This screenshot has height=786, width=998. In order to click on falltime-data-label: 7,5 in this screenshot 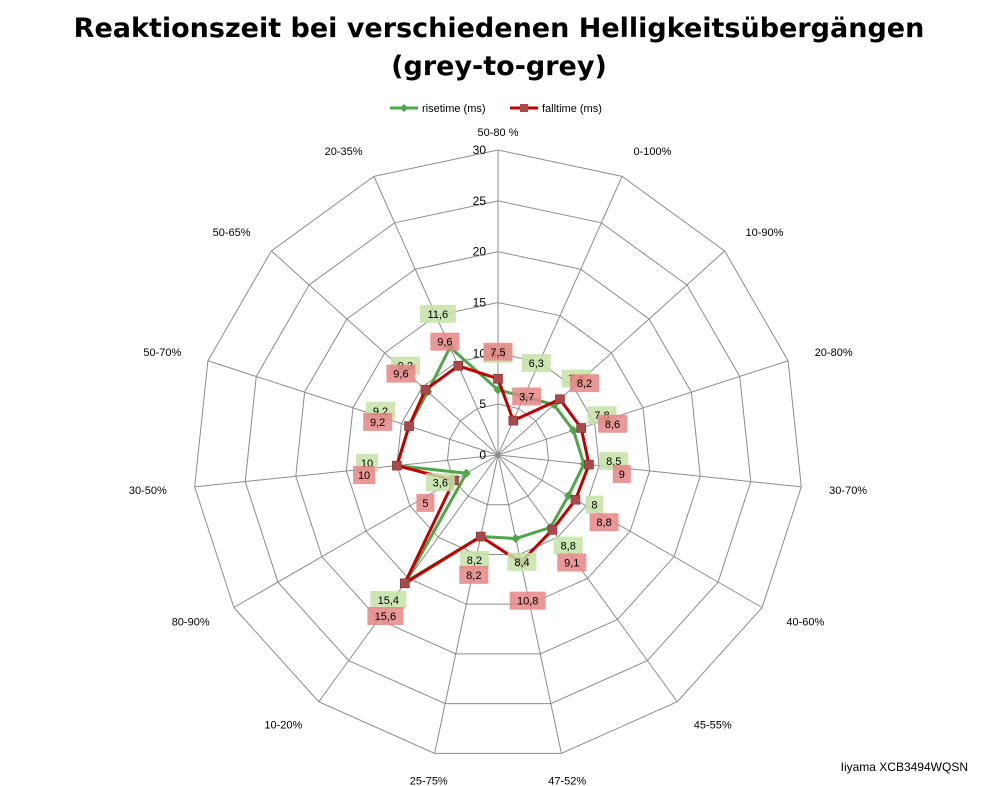, I will do `click(497, 353)`.